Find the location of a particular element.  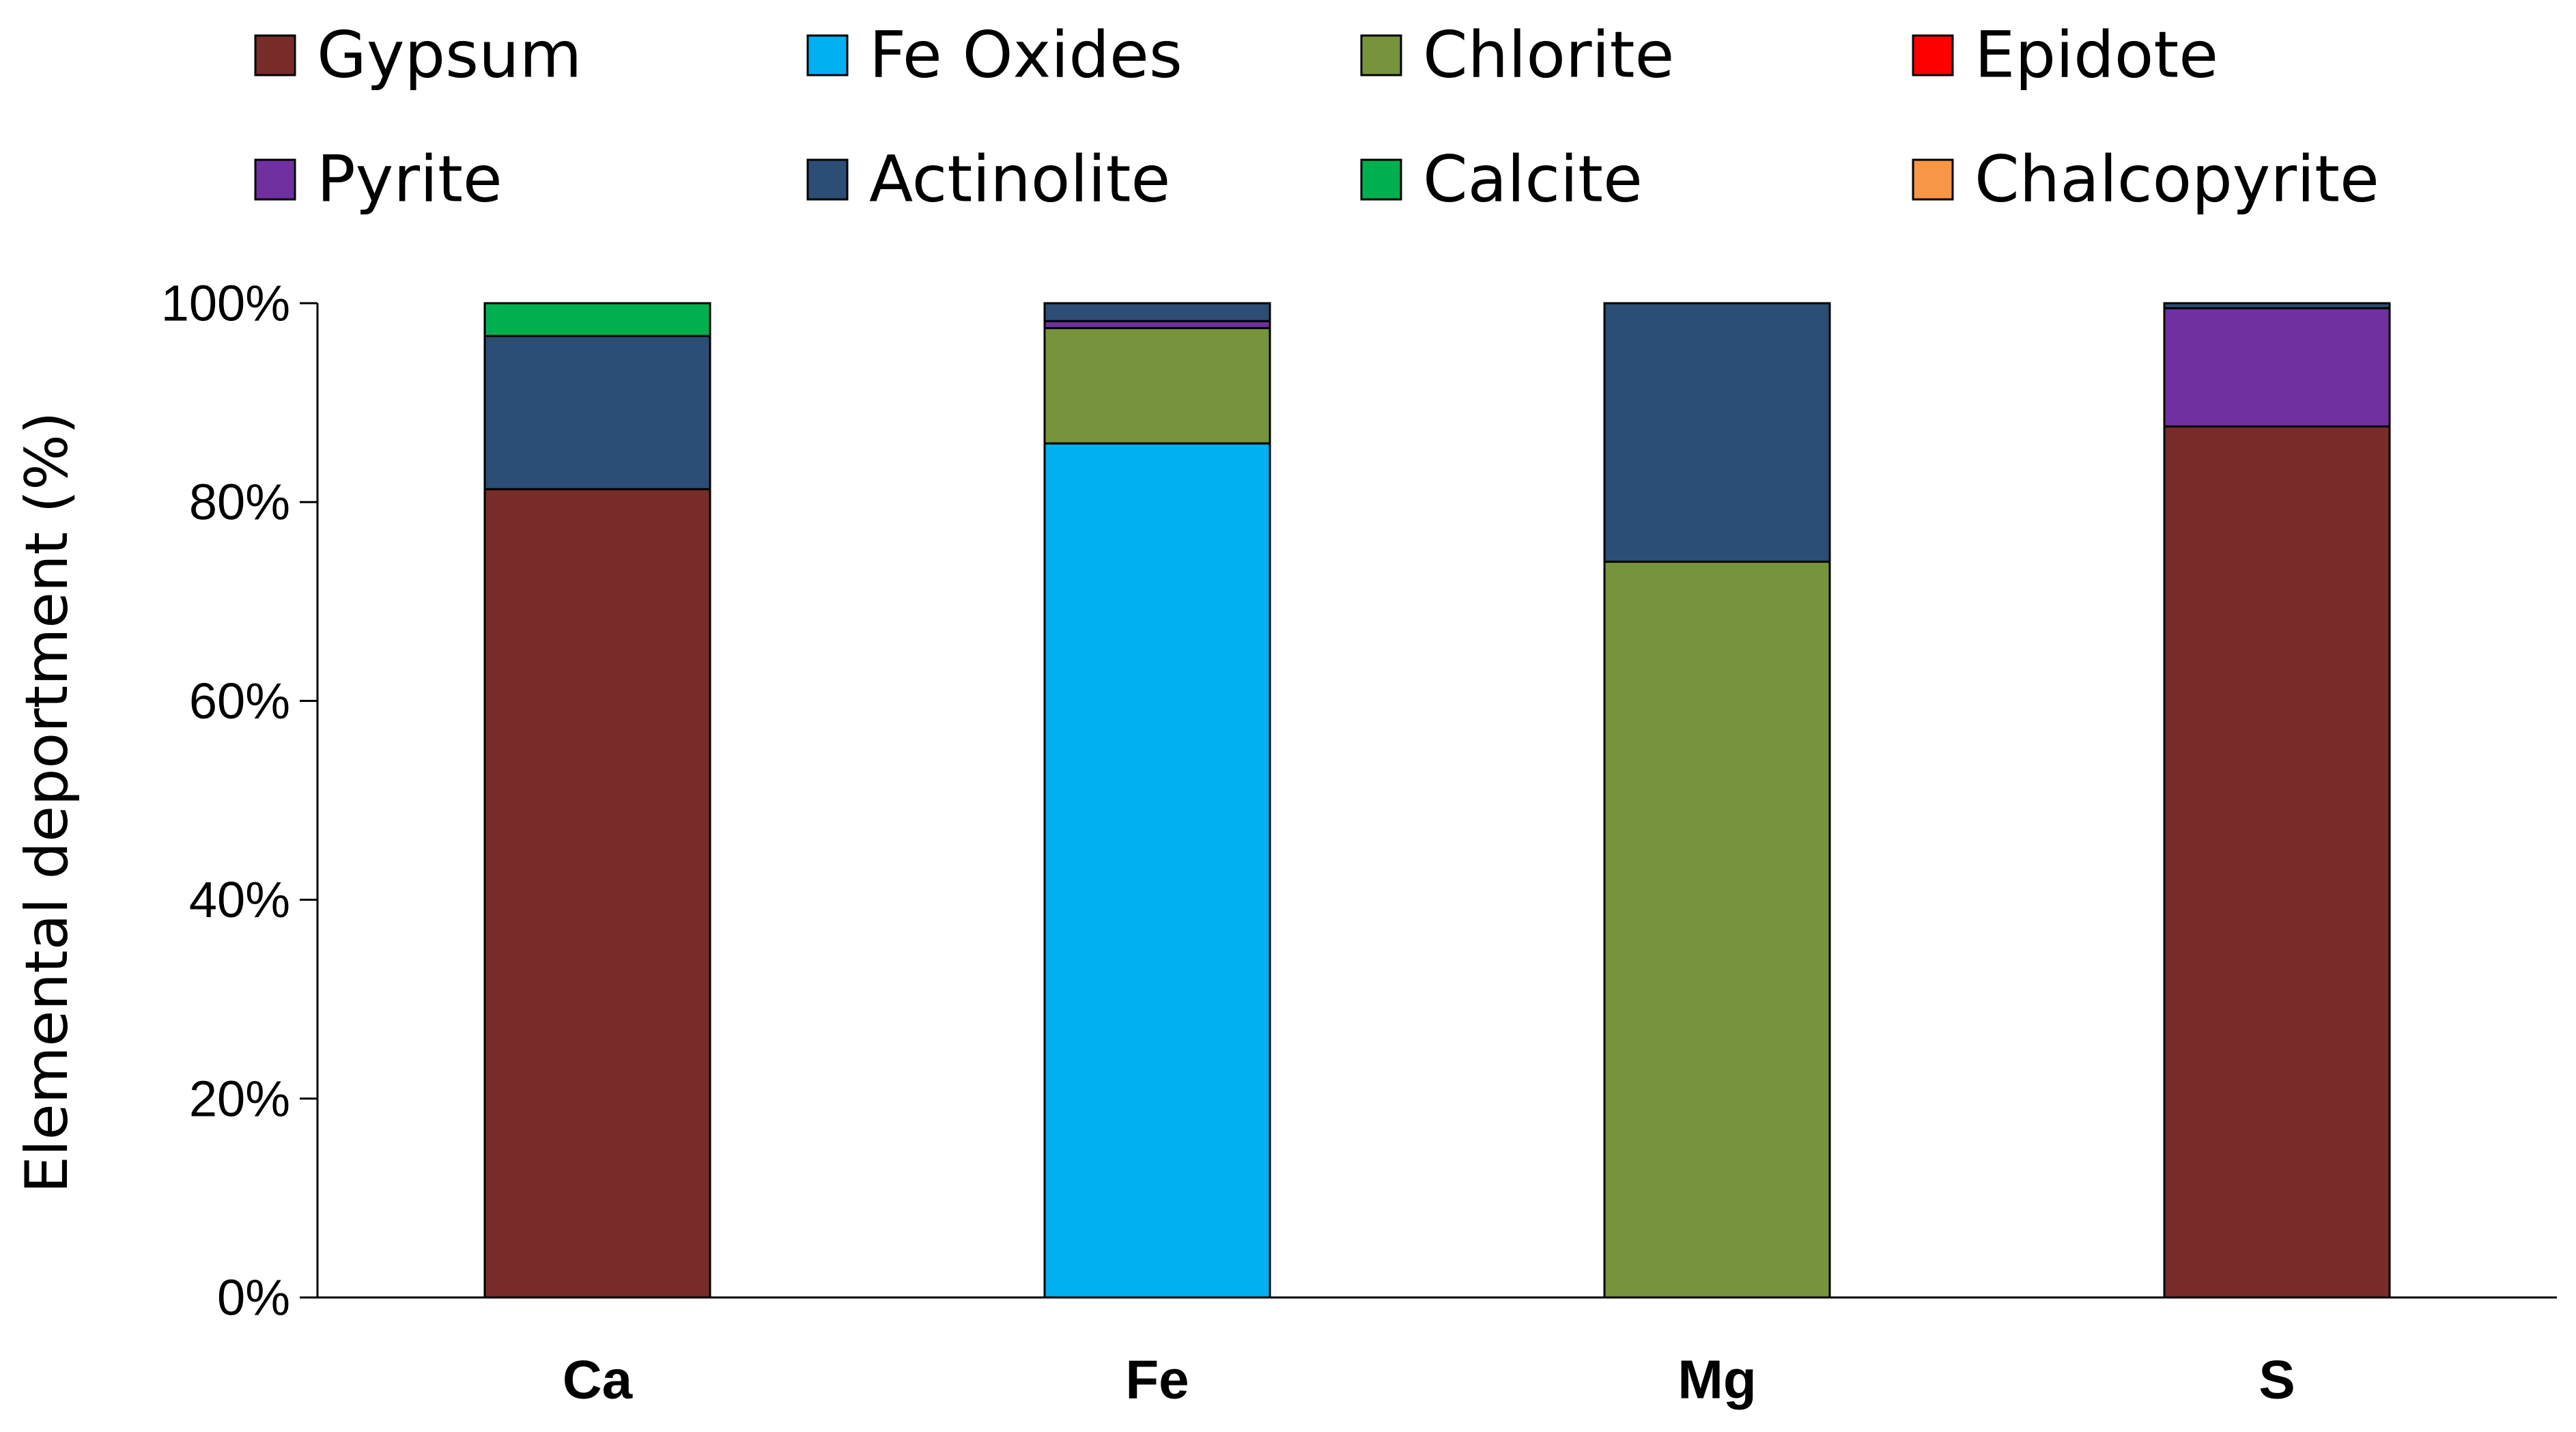

y-axis: 0% 20% 40% 60% 80% 100% is located at coordinates (240, 800).